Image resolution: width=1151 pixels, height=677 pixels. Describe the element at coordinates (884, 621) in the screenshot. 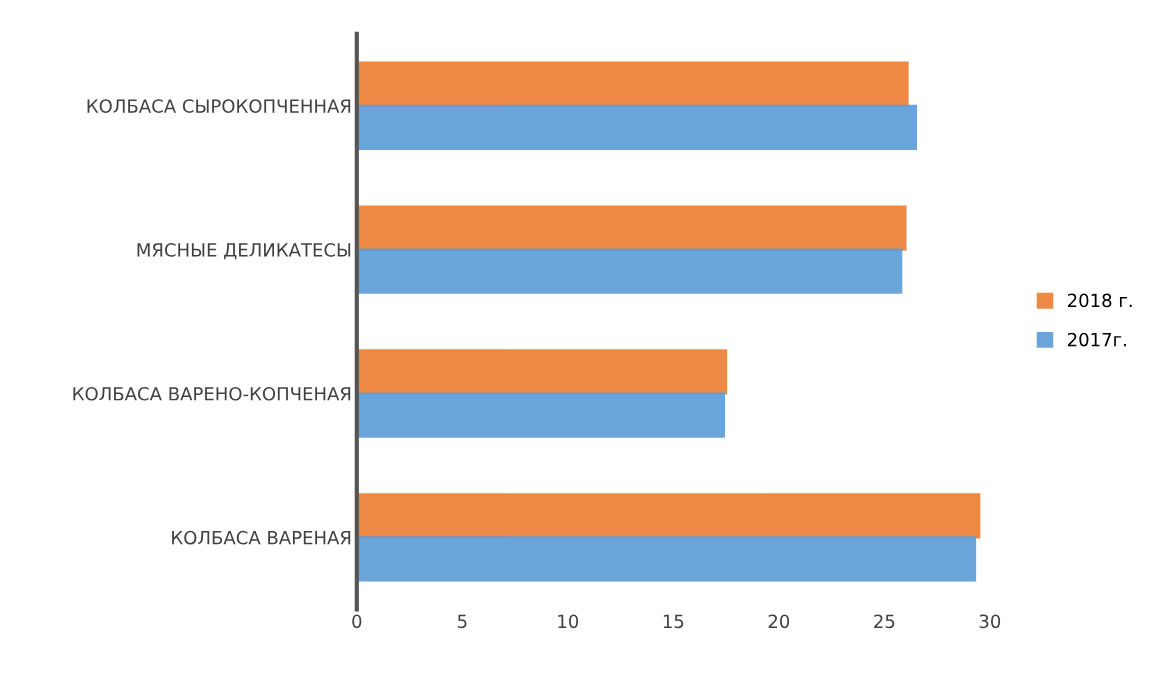

I see `x-tick-label: 25` at that location.